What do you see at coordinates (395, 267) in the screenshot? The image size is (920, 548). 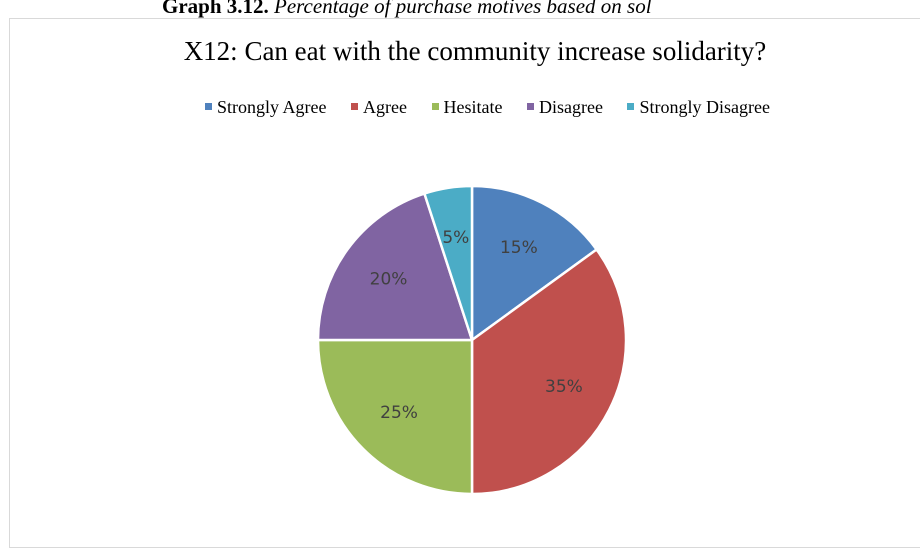 I see `pie-slice-disagree` at bounding box center [395, 267].